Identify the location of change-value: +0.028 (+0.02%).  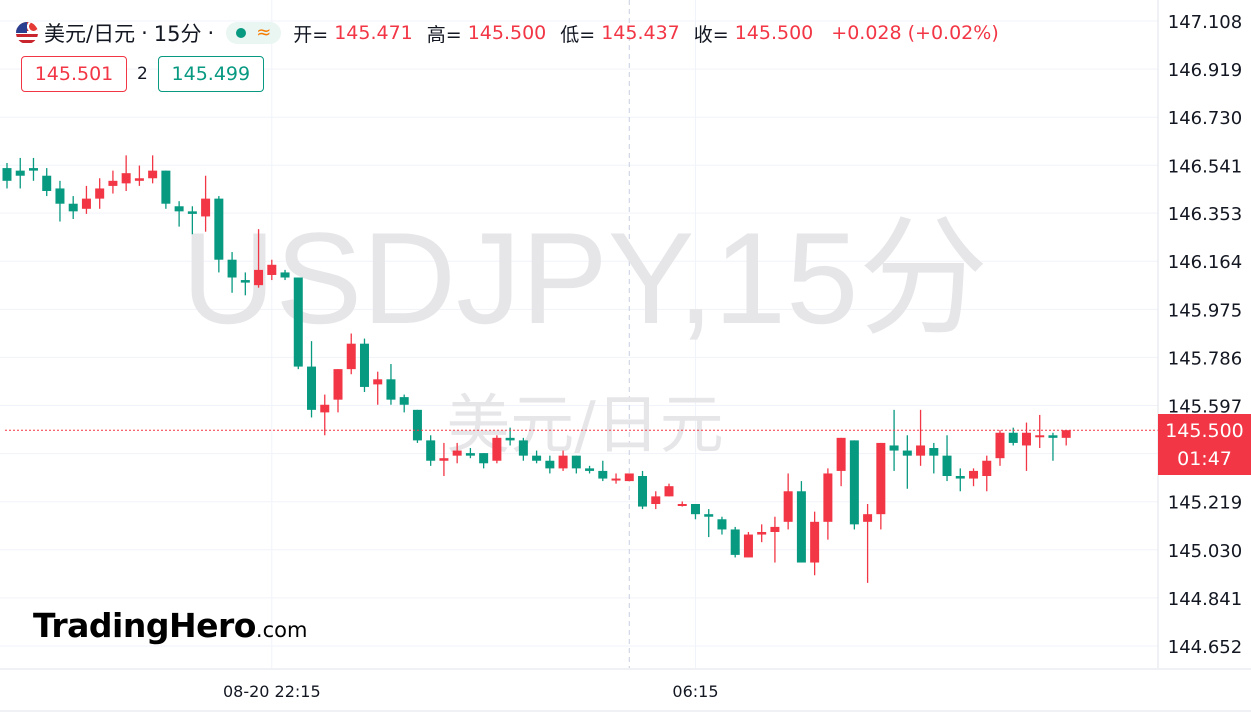
(915, 33).